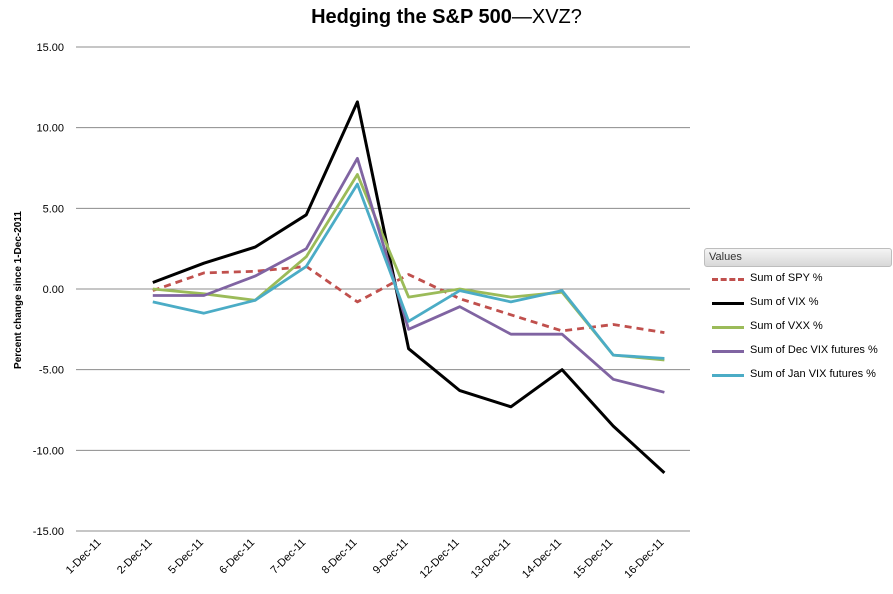 The width and height of the screenshot is (893, 594). What do you see at coordinates (53, 290) in the screenshot?
I see `y-tick-label: 0.00` at bounding box center [53, 290].